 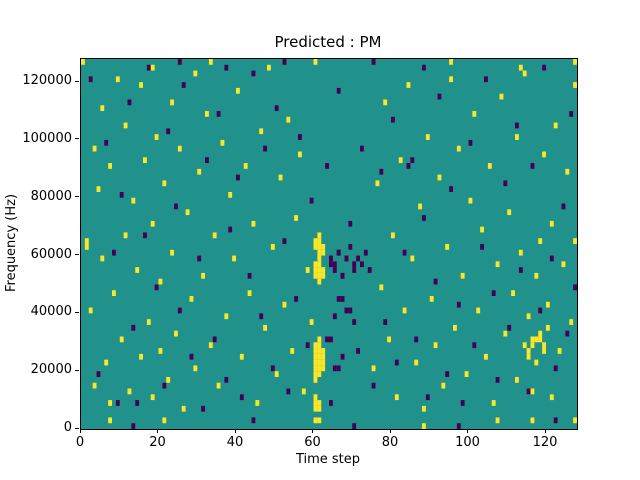 I want to click on y-tick-label: 20000, so click(x=51, y=370).